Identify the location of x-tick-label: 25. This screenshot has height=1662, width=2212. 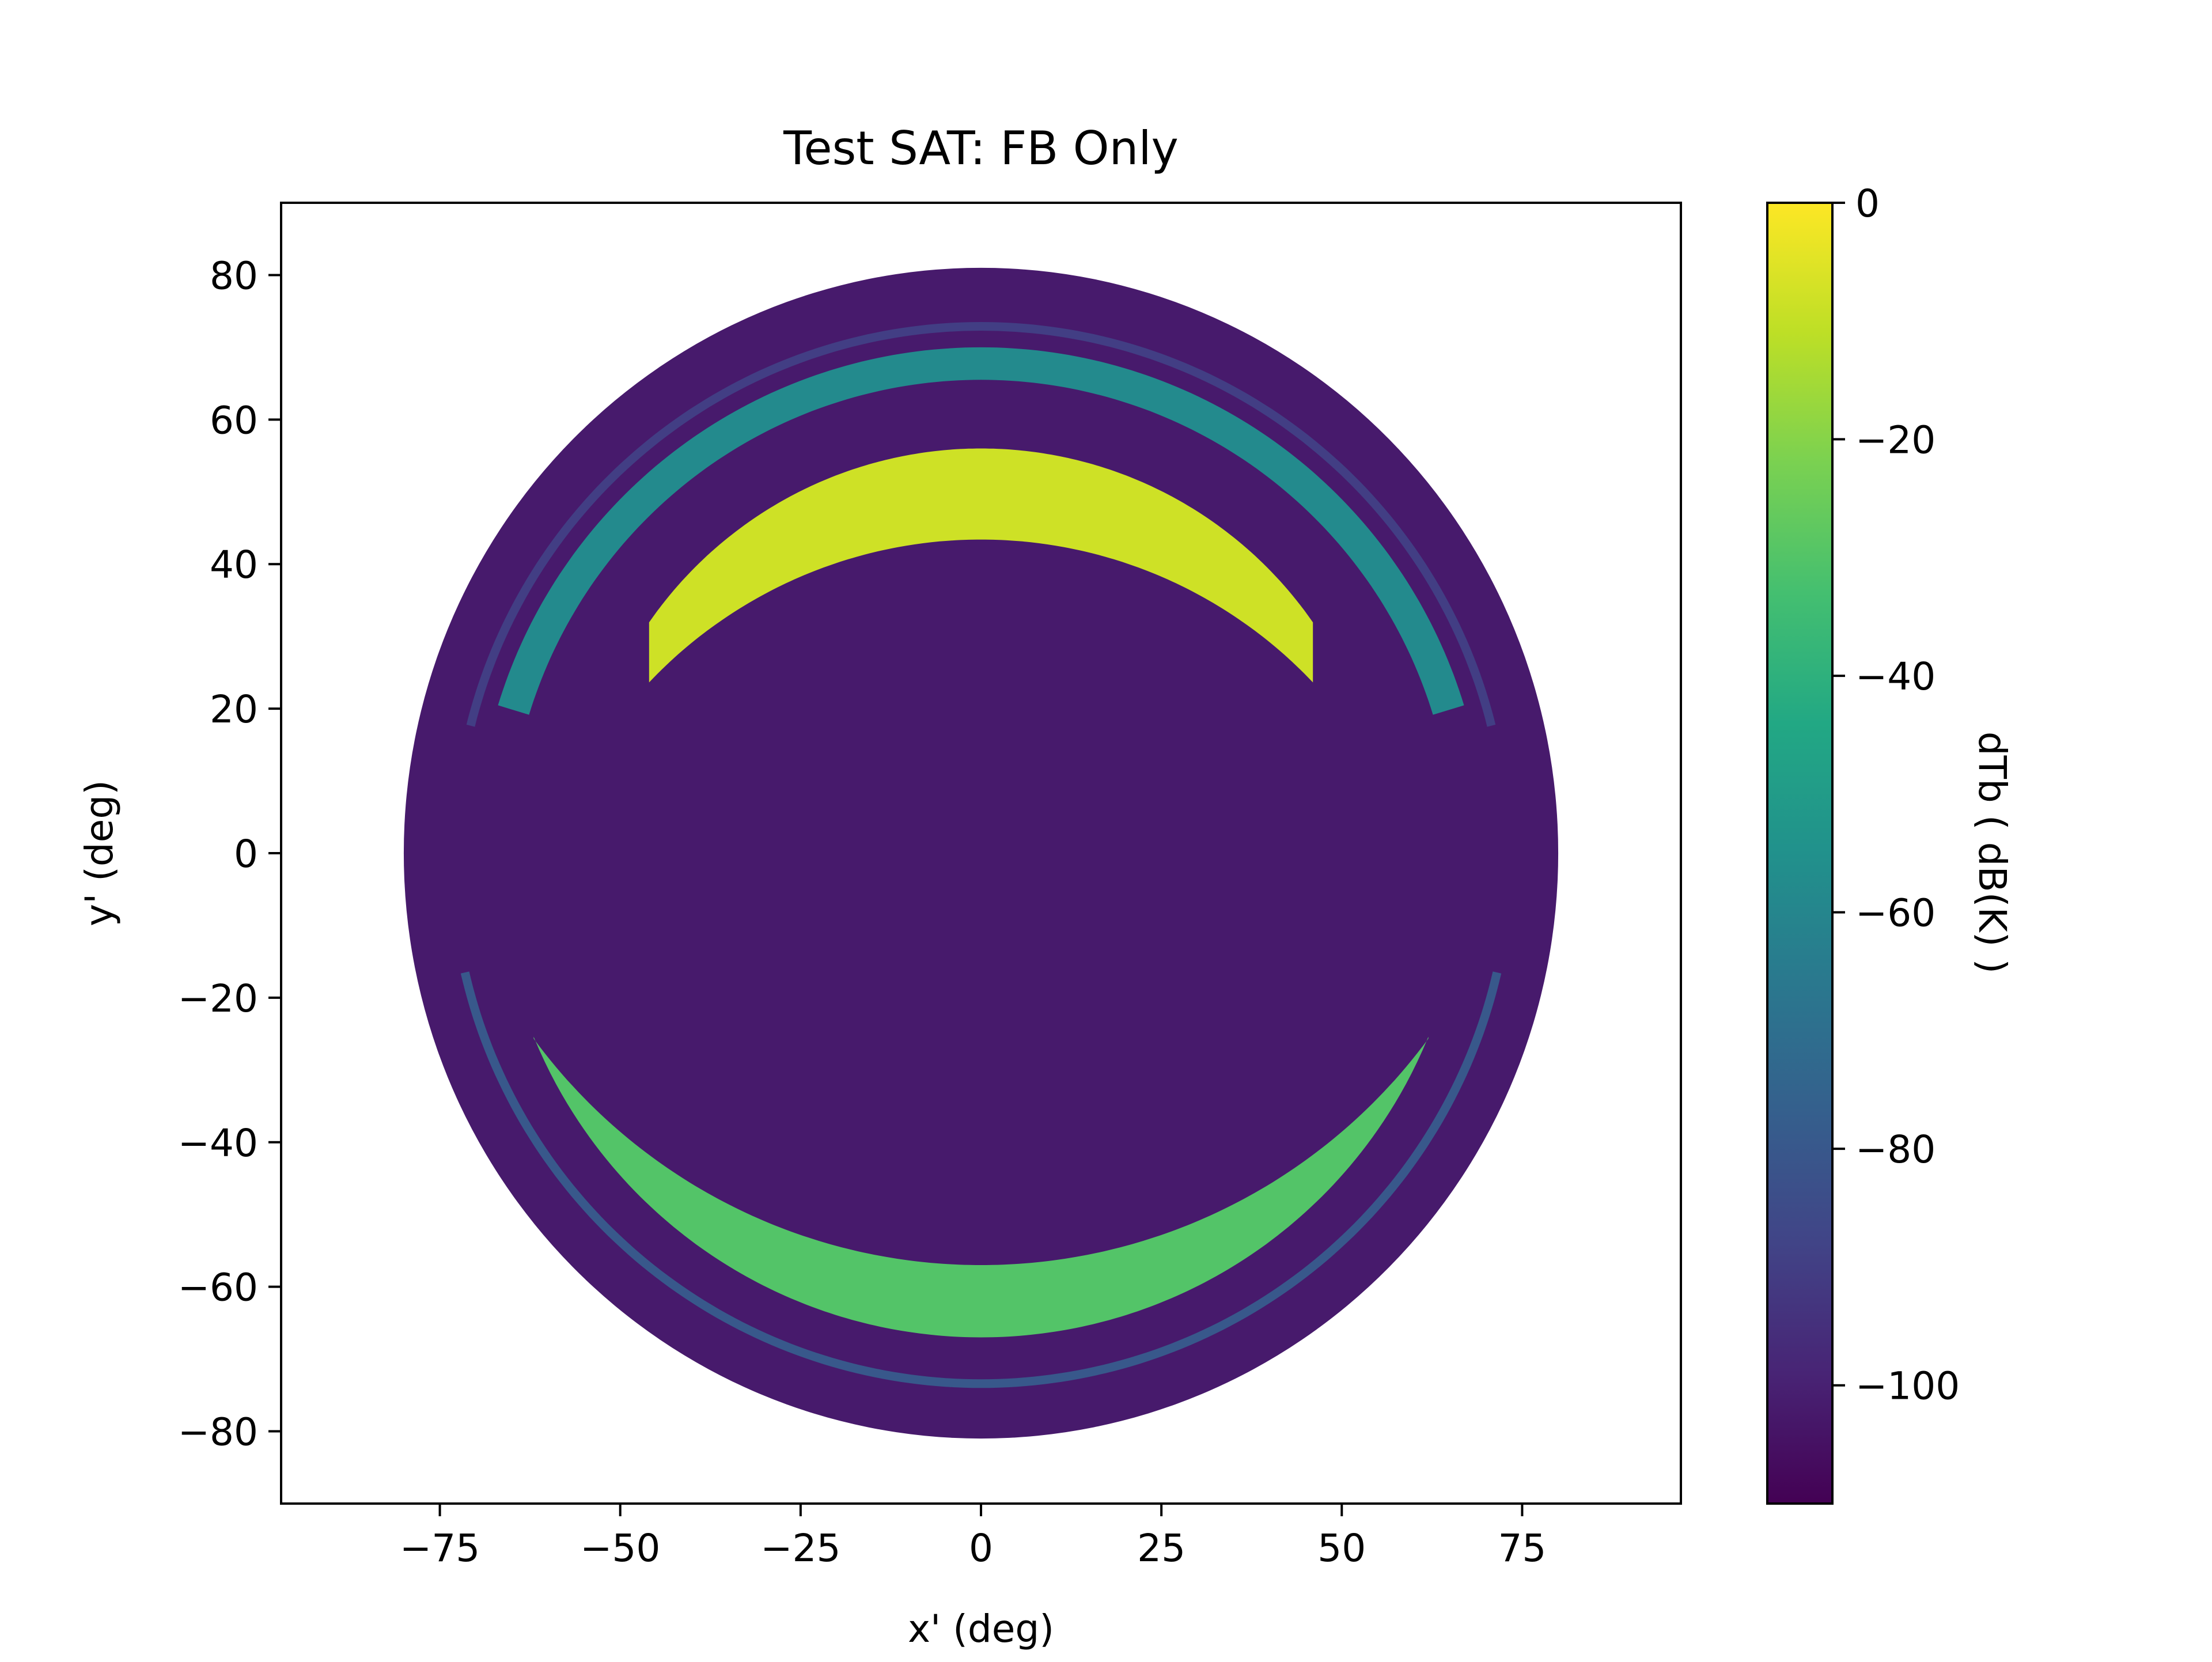
(1161, 1548).